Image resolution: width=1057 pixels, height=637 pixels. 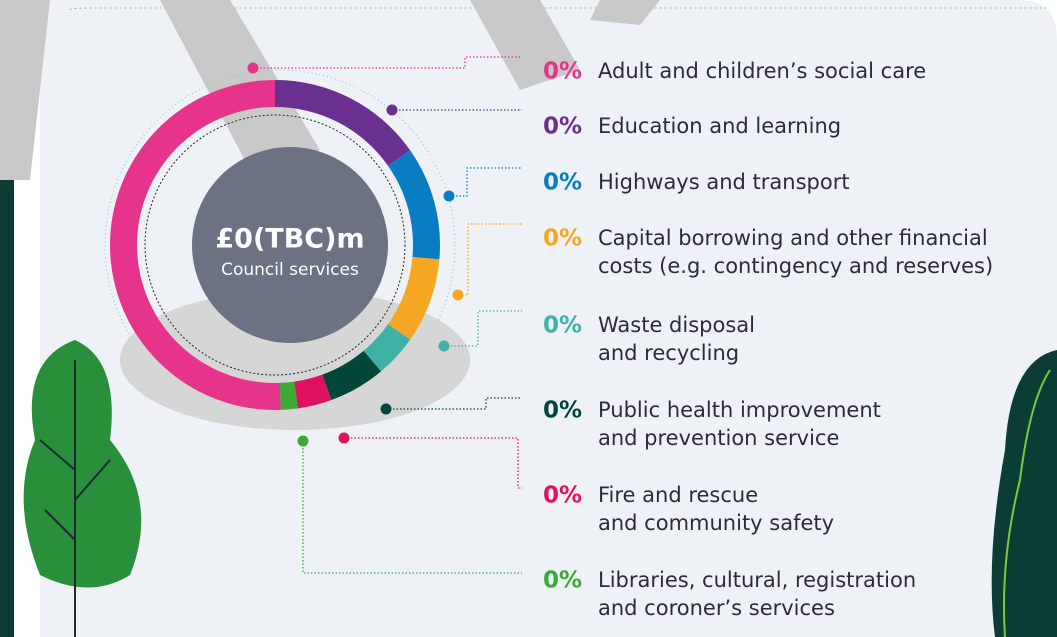 What do you see at coordinates (668, 353) in the screenshot?
I see `item-label: and recycling` at bounding box center [668, 353].